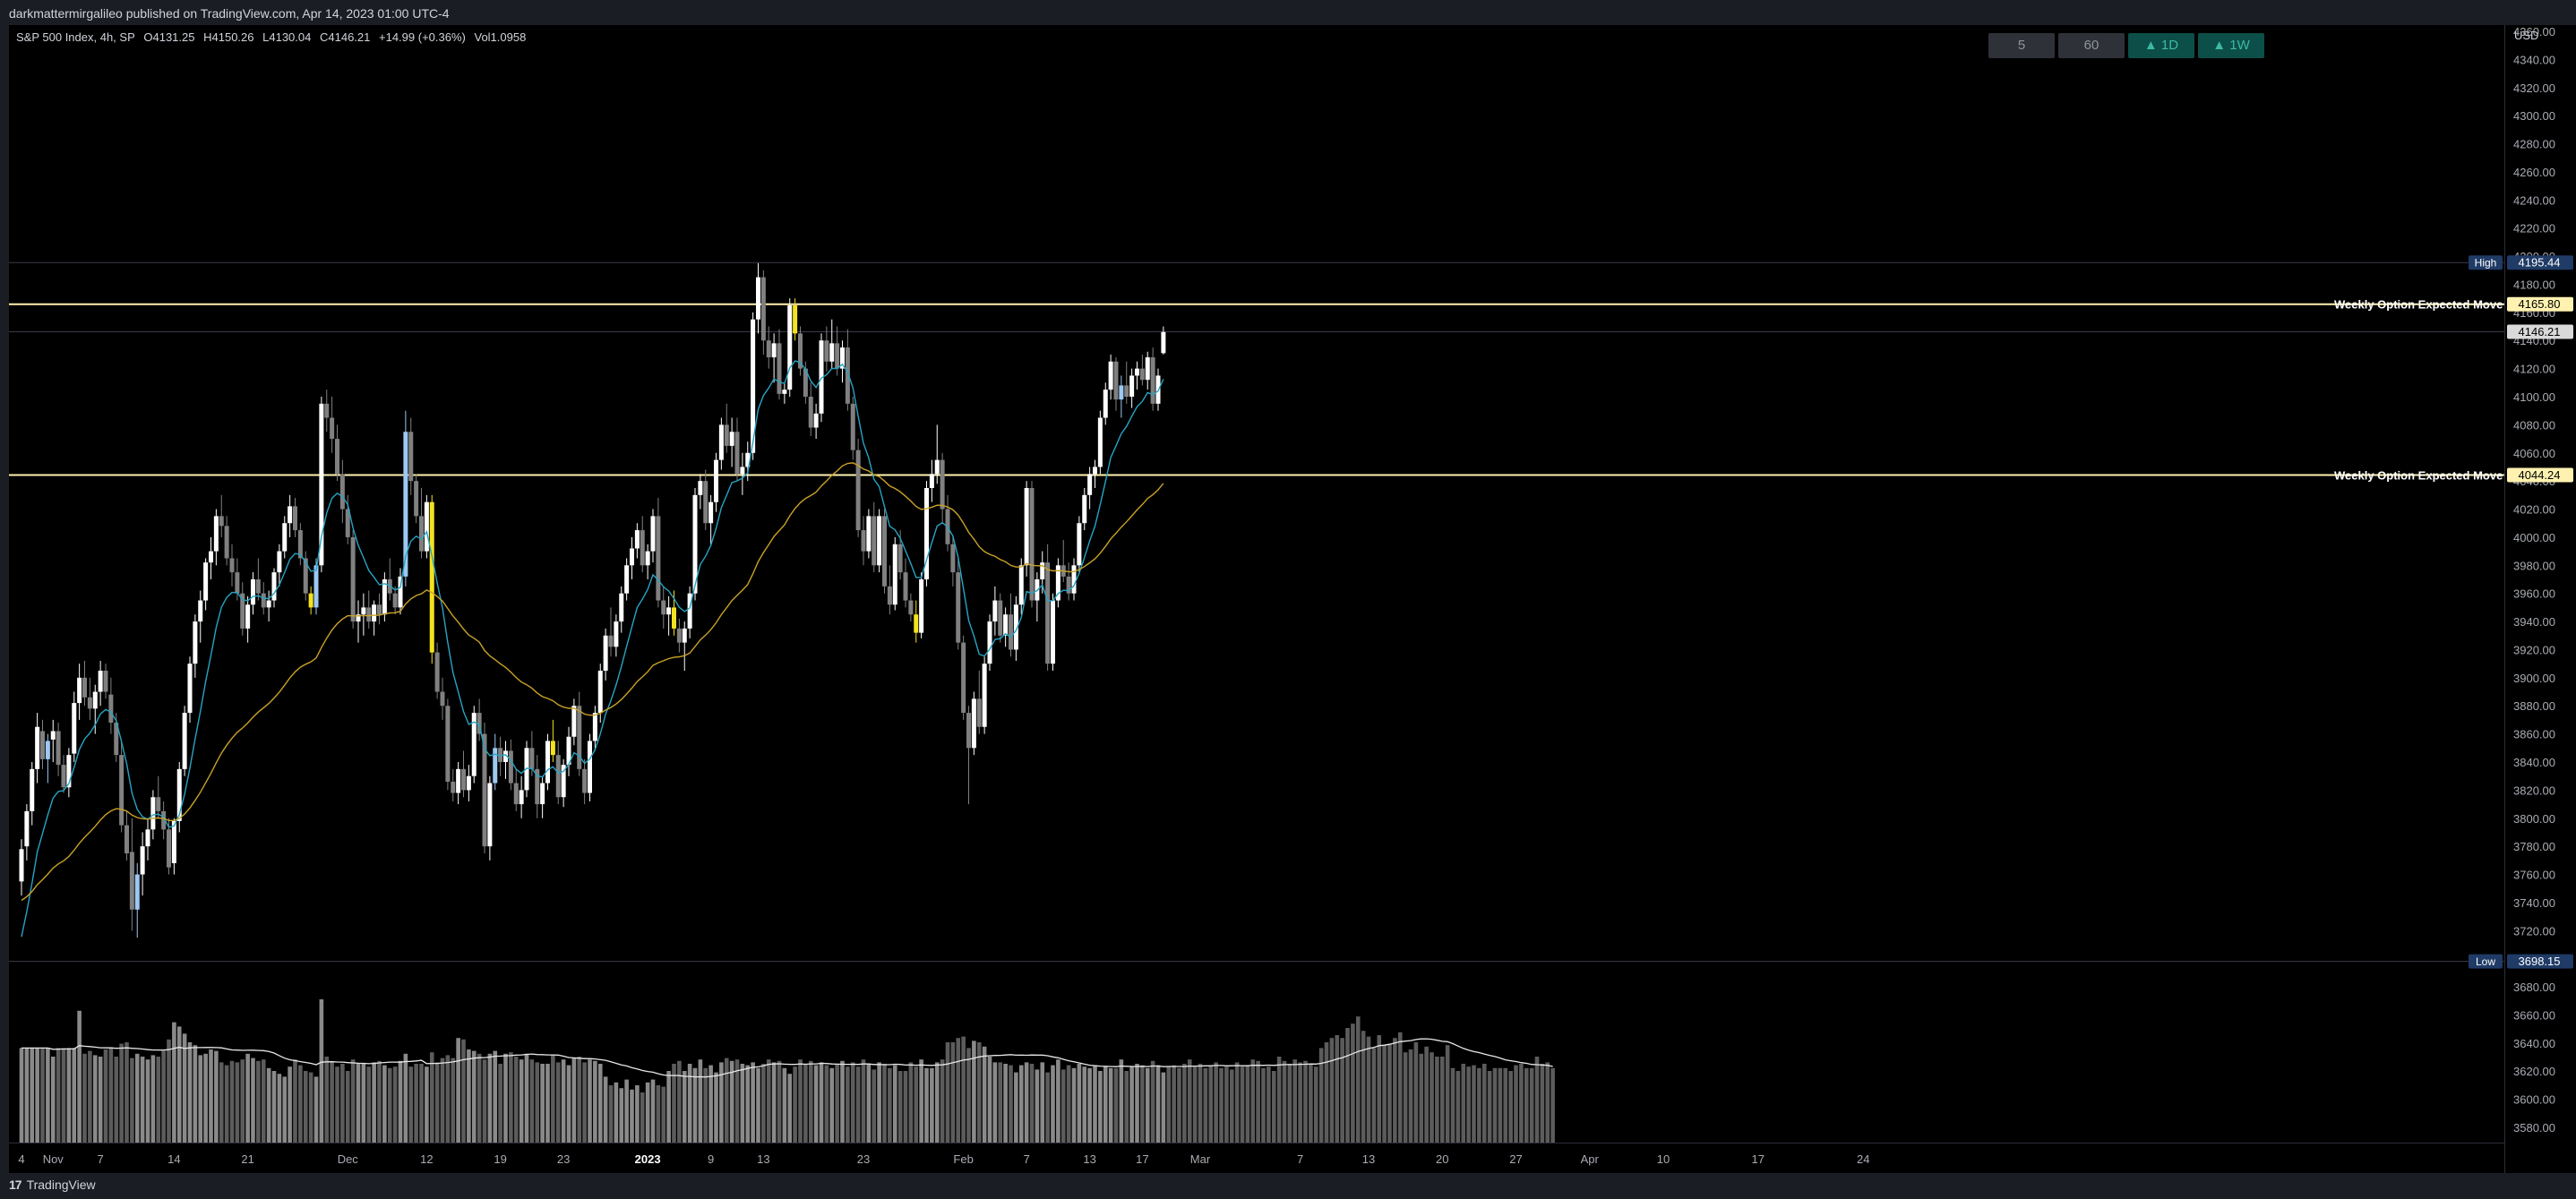 The width and height of the screenshot is (2576, 1199). Describe the element at coordinates (2534, 678) in the screenshot. I see `price-tick-label: 3900.00` at that location.